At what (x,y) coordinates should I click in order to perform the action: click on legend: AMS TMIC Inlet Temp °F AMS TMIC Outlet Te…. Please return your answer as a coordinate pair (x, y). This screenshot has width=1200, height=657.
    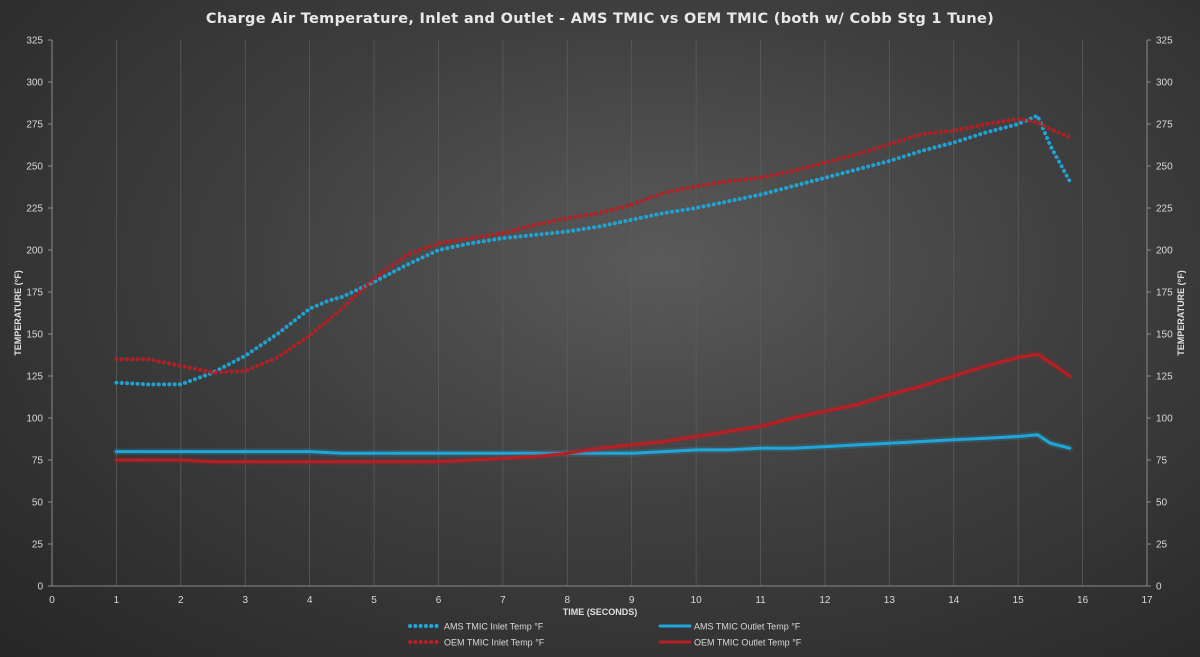
    Looking at the image, I should click on (605, 635).